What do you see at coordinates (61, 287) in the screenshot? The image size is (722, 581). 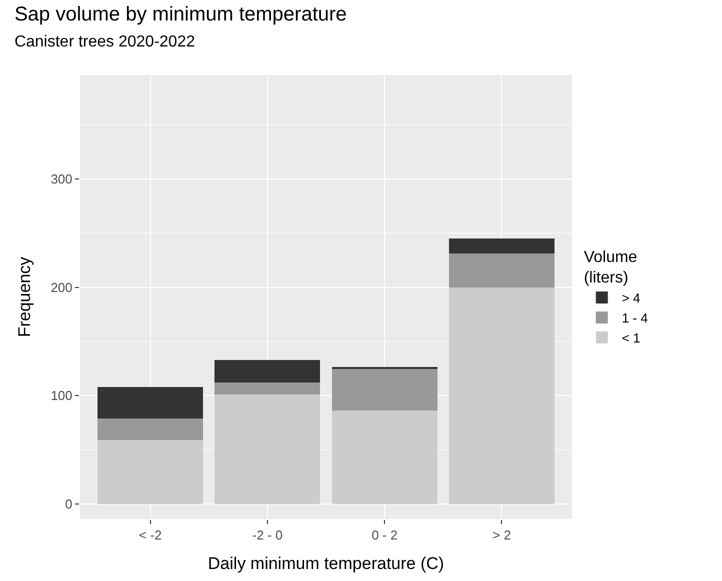 I see `y-tick-label: 200` at bounding box center [61, 287].